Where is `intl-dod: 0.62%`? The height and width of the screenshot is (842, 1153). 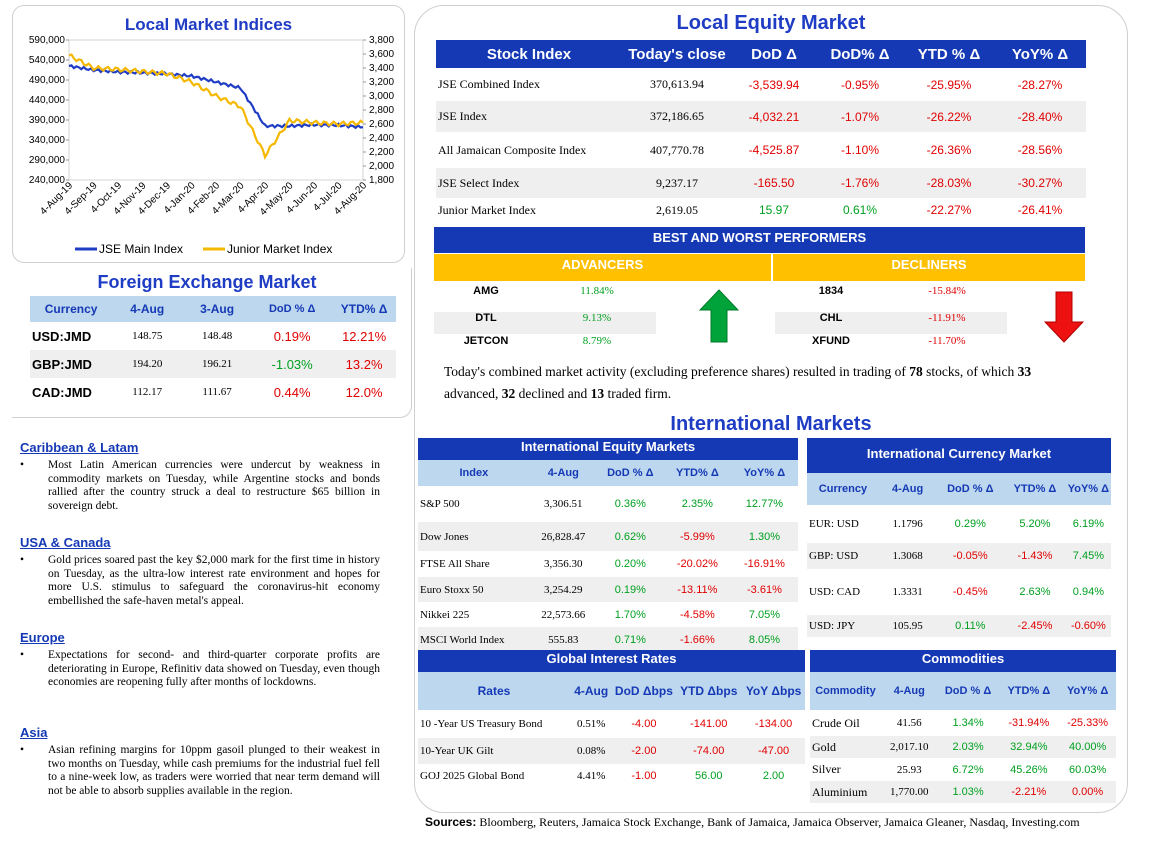
intl-dod: 0.62% is located at coordinates (630, 536).